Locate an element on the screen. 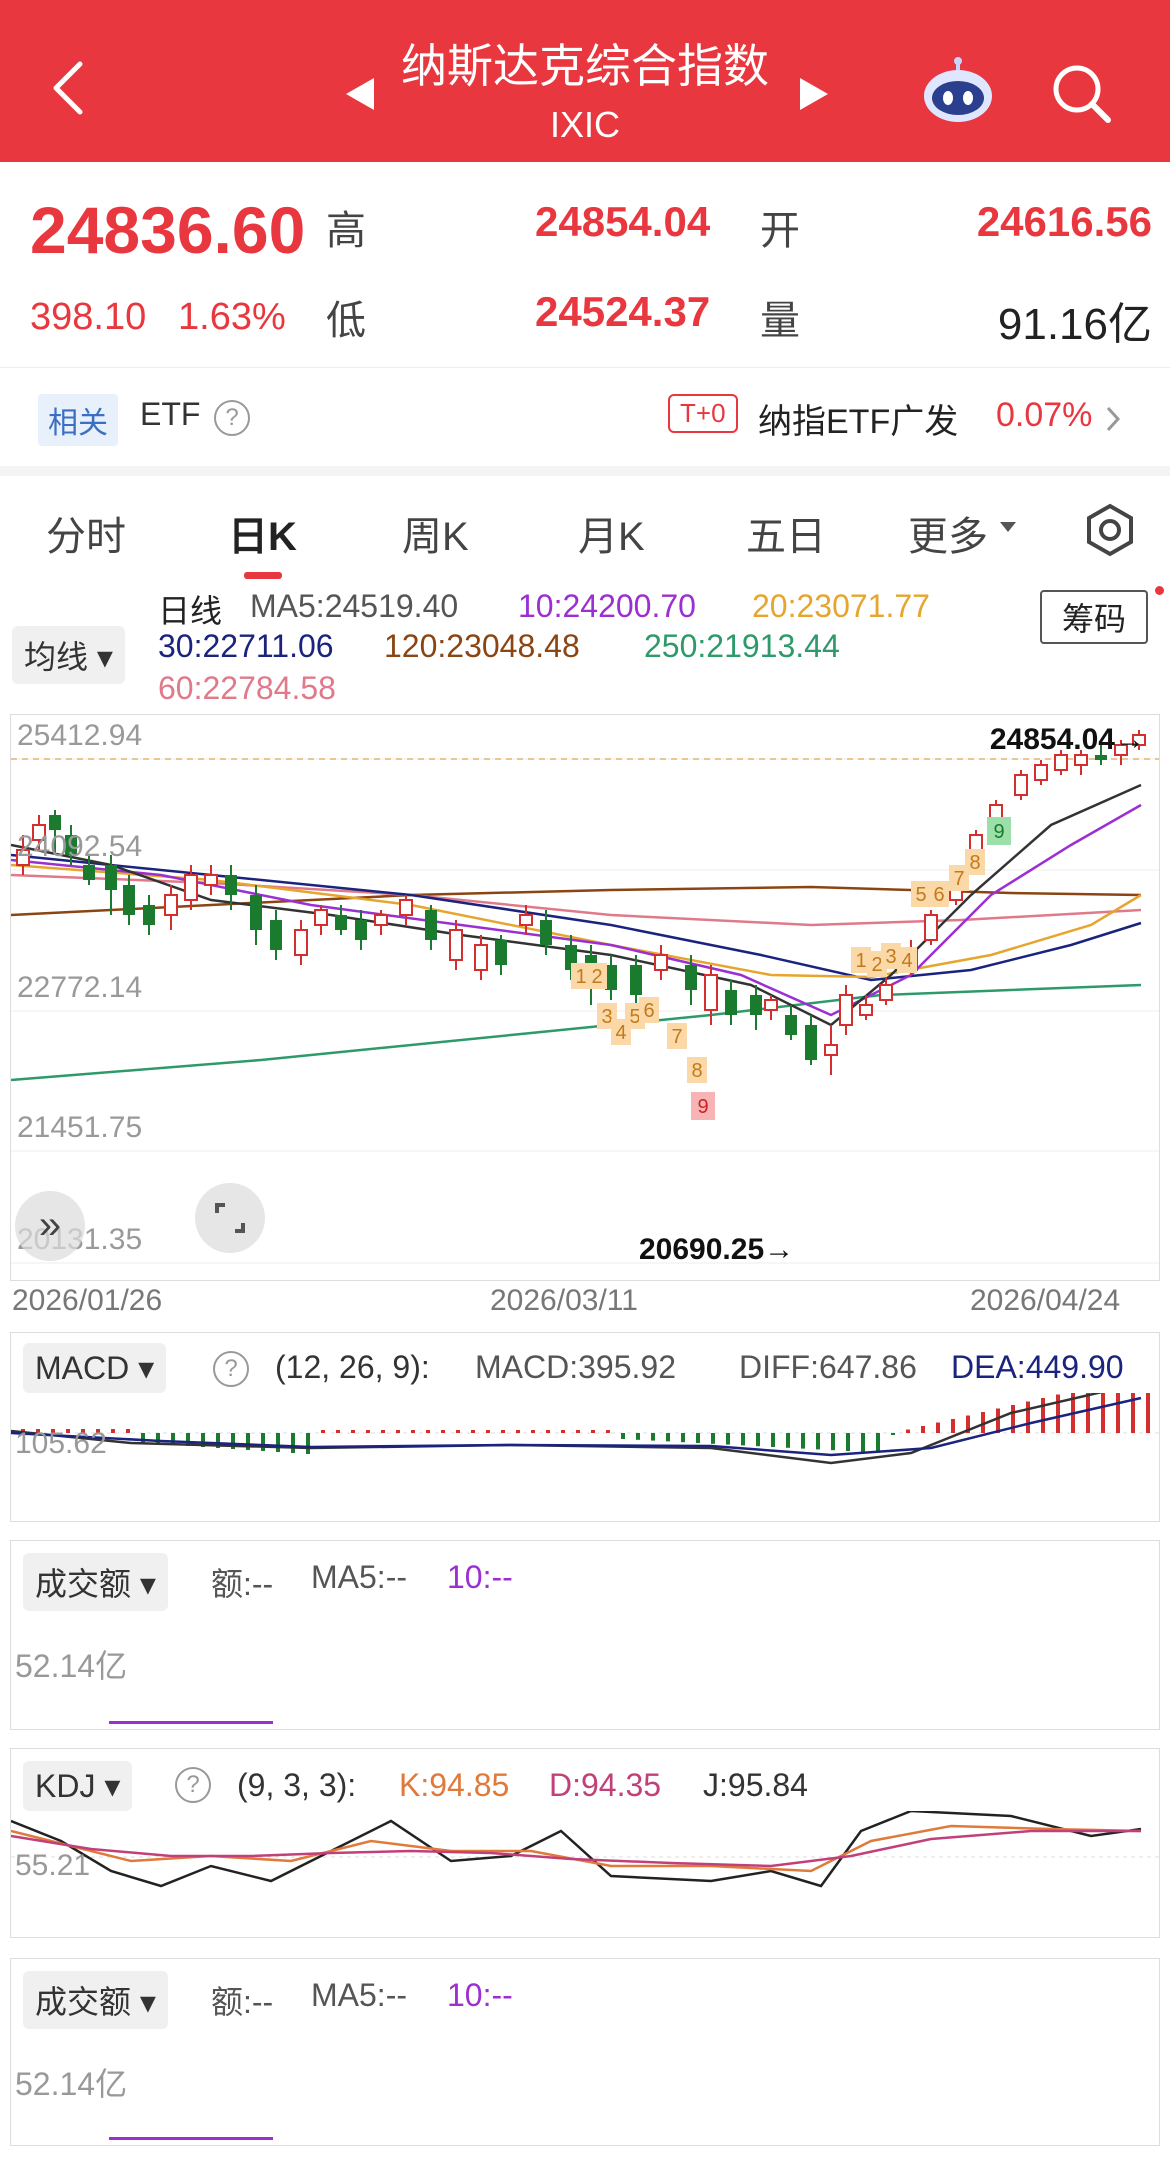 Image resolution: width=1170 pixels, height=2181 pixels. chevron-left-icon is located at coordinates (68, 88).